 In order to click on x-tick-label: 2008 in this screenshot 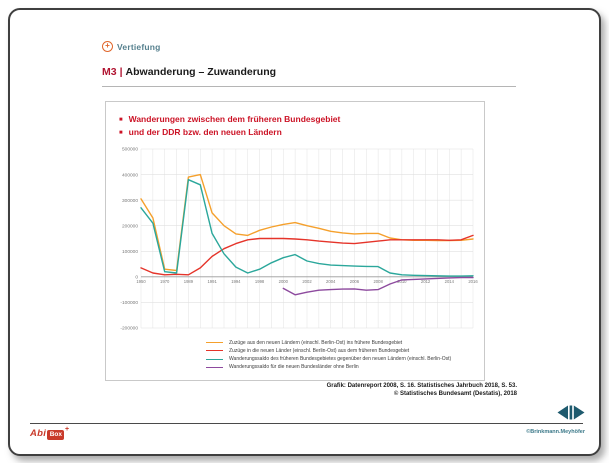, I will do `click(378, 281)`.